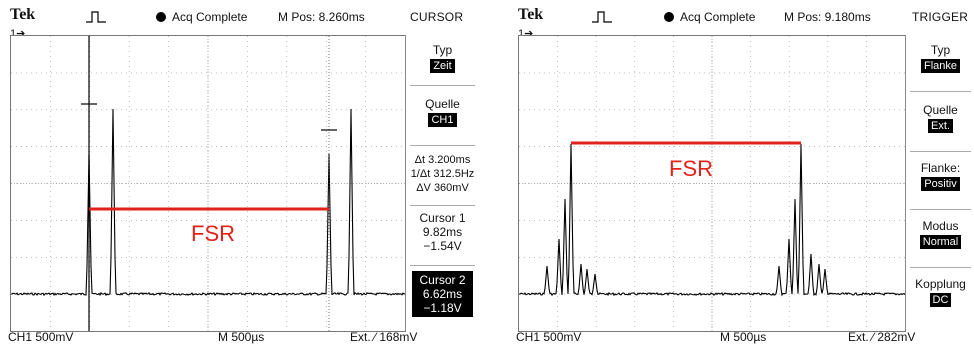 This screenshot has width=974, height=345. I want to click on menu-position: M Pos: 9.180ms, so click(827, 17).